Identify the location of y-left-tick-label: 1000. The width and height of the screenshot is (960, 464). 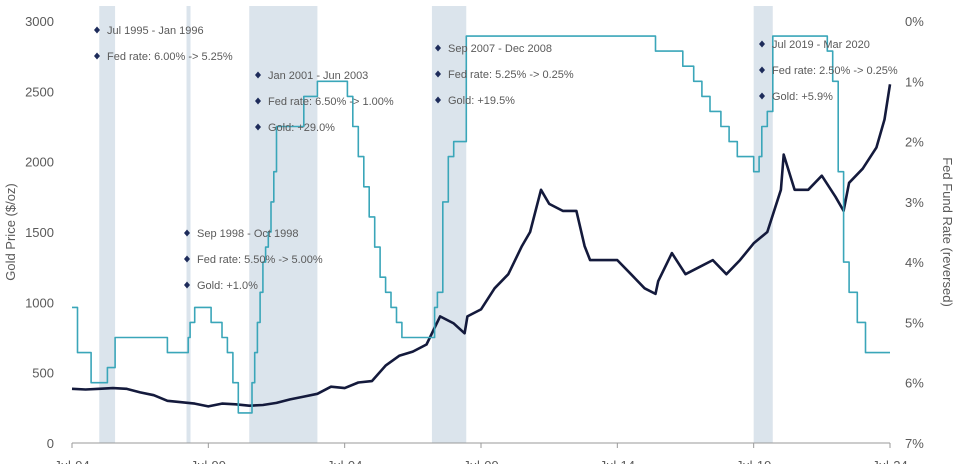
(39, 302).